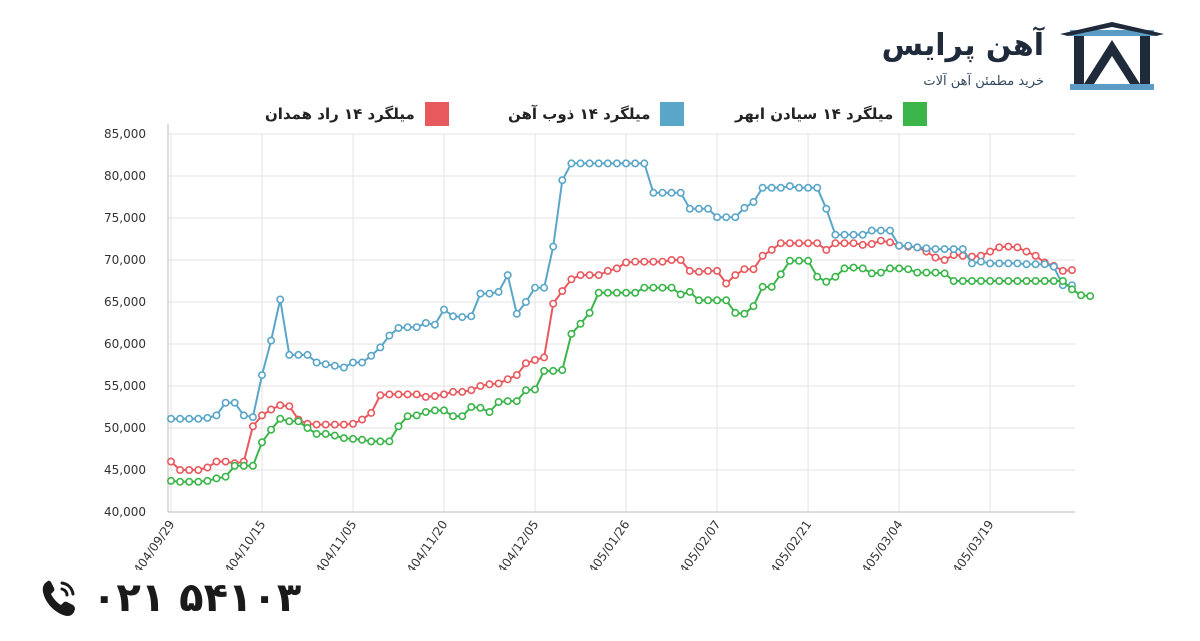 This screenshot has height=641, width=1200. I want to click on legend-label-zob-ahan: میلگرد ۱۴ ذوب آهن, so click(579, 114).